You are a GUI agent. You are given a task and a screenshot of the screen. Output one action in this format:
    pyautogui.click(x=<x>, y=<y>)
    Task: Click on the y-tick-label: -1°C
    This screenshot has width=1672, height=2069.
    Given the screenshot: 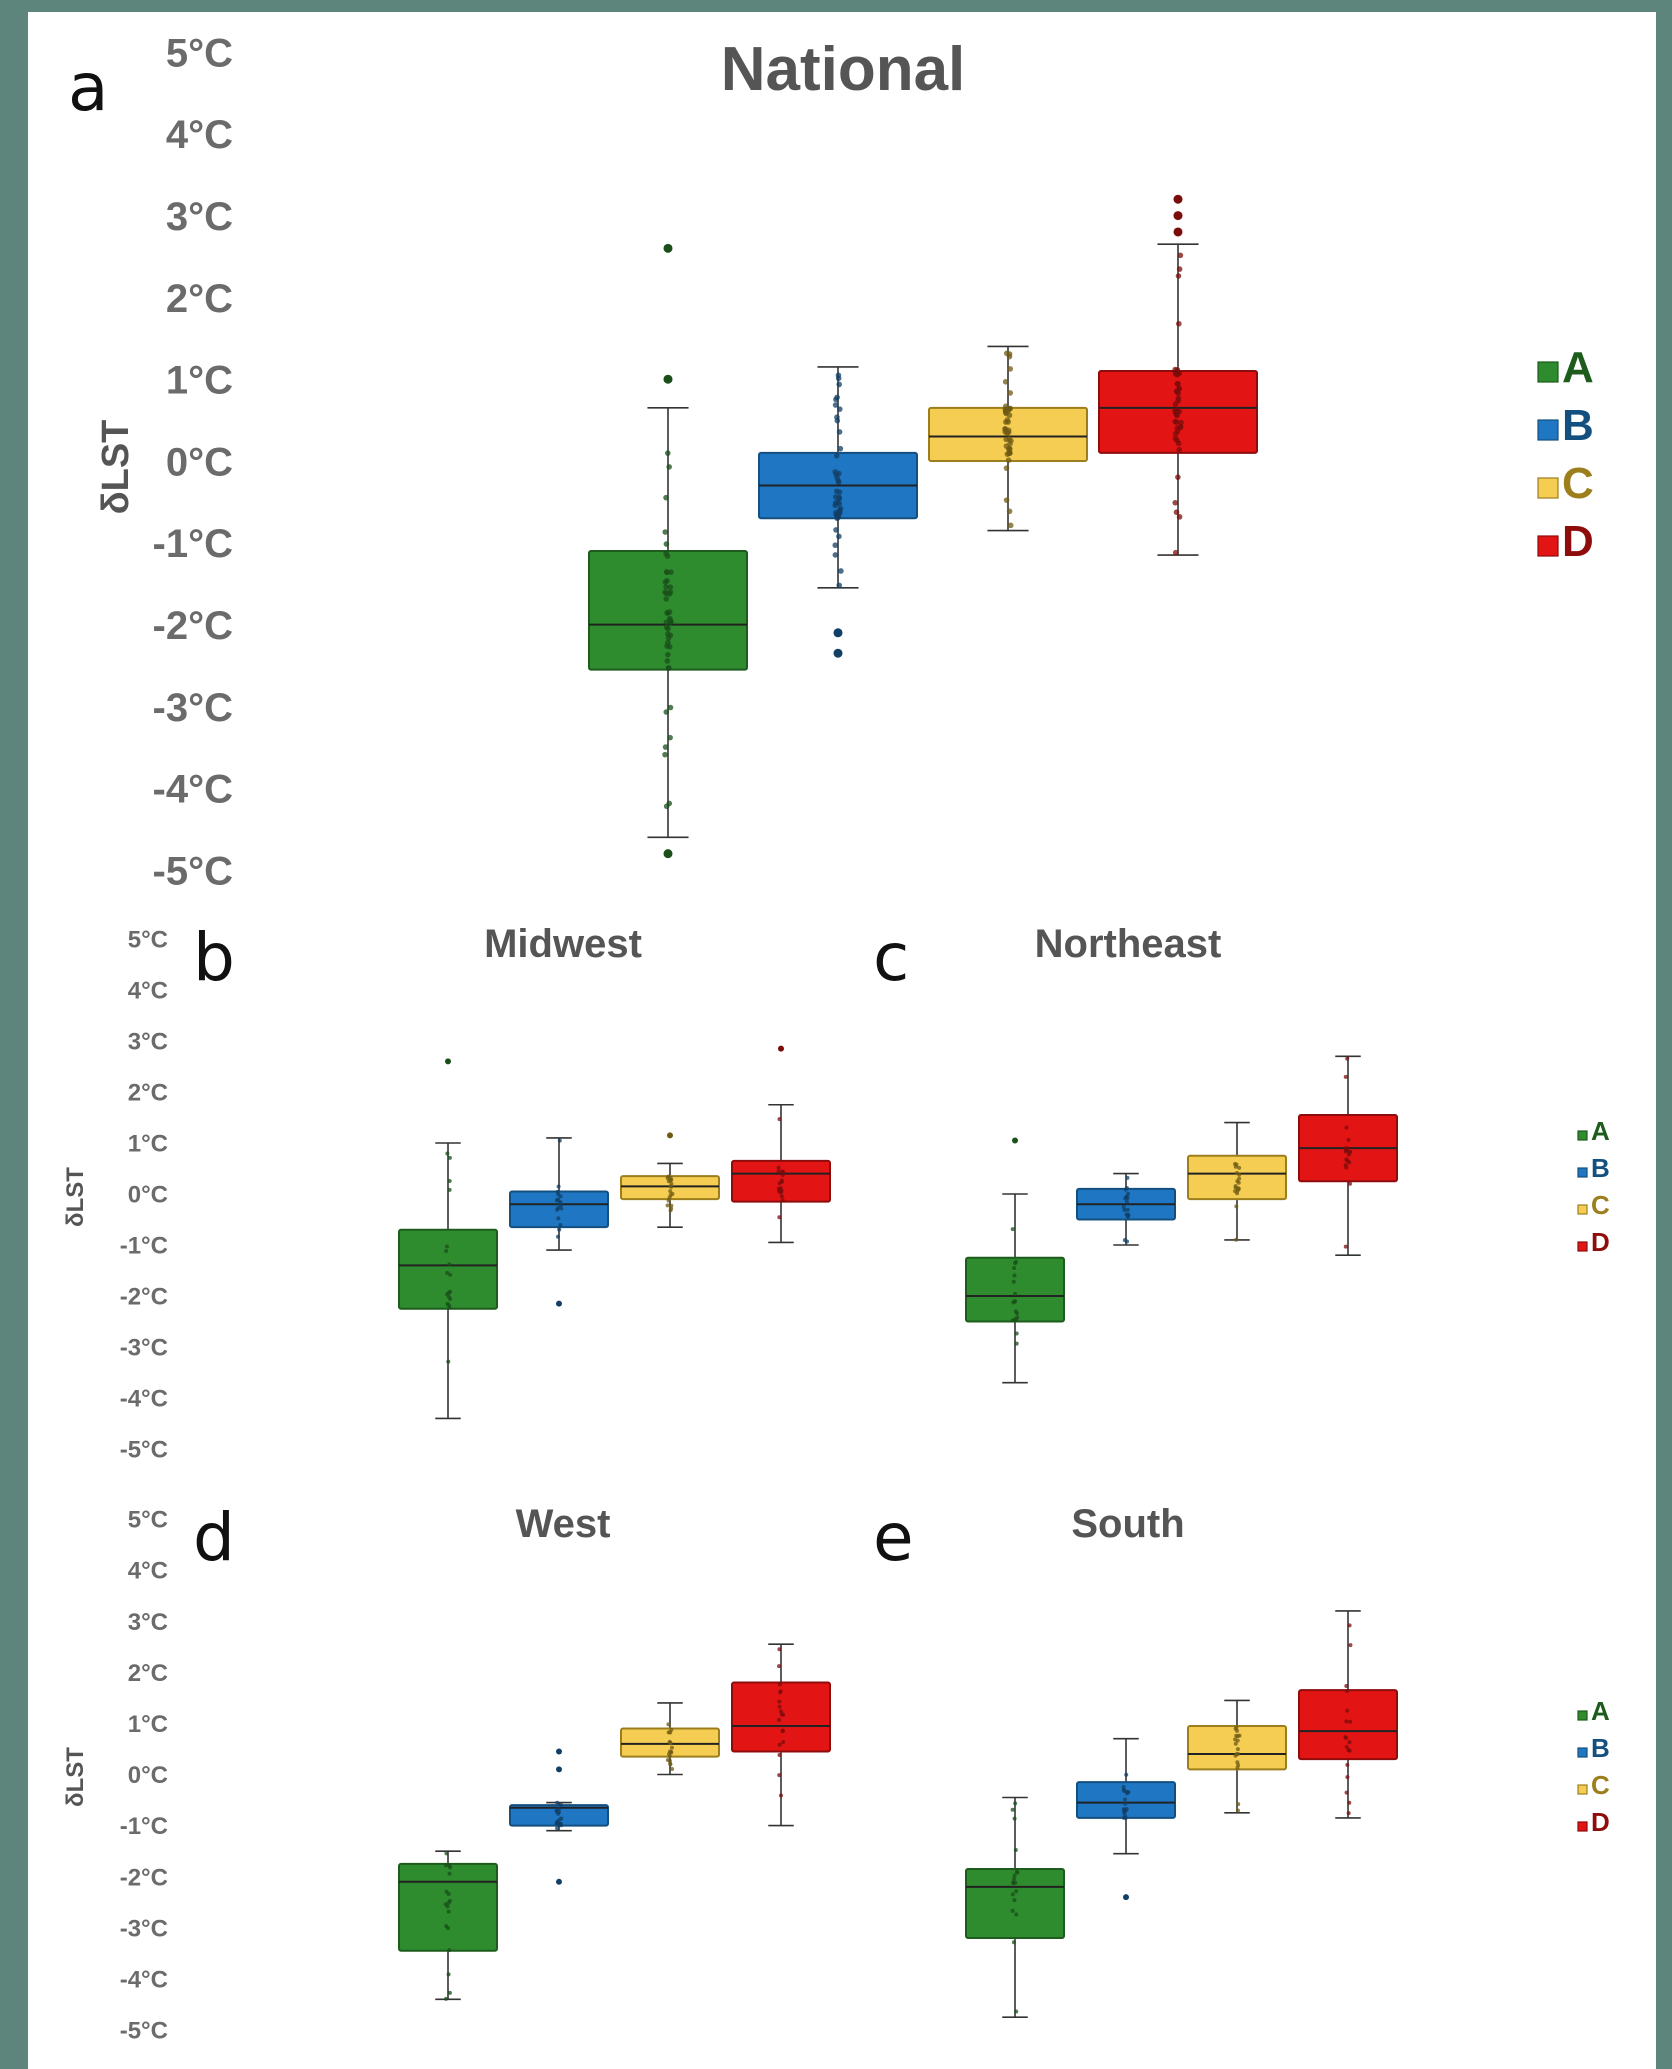 What is the action you would take?
    pyautogui.click(x=144, y=1826)
    